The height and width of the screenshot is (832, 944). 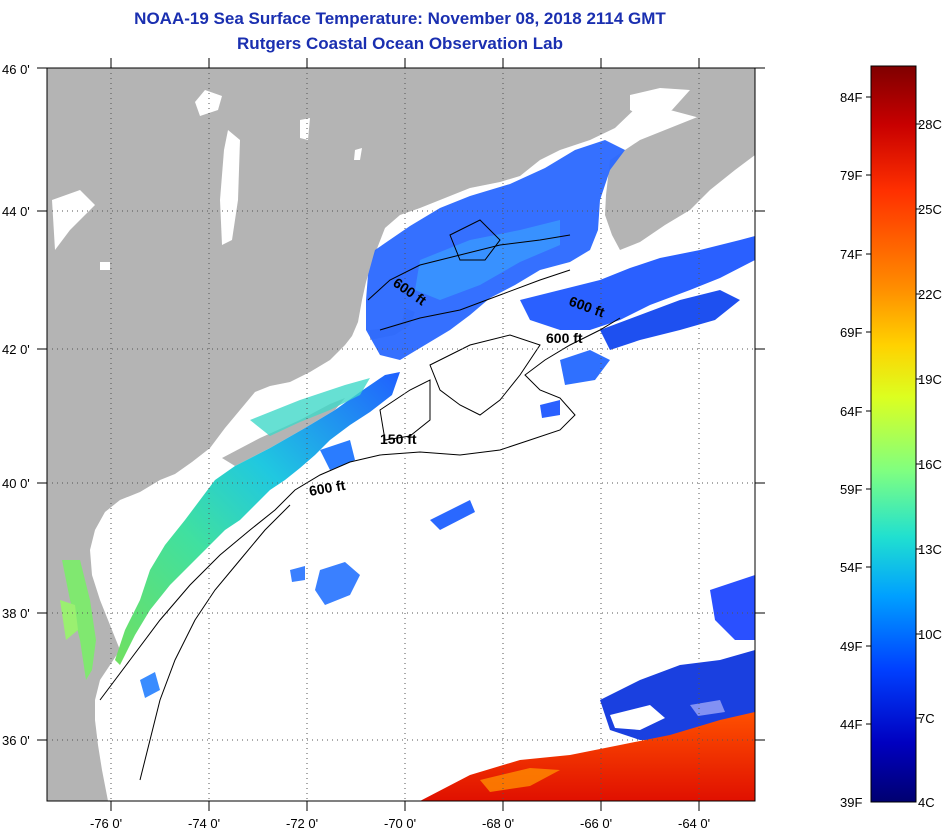 I want to click on colorbar-label-84f: 84F, so click(x=851, y=97).